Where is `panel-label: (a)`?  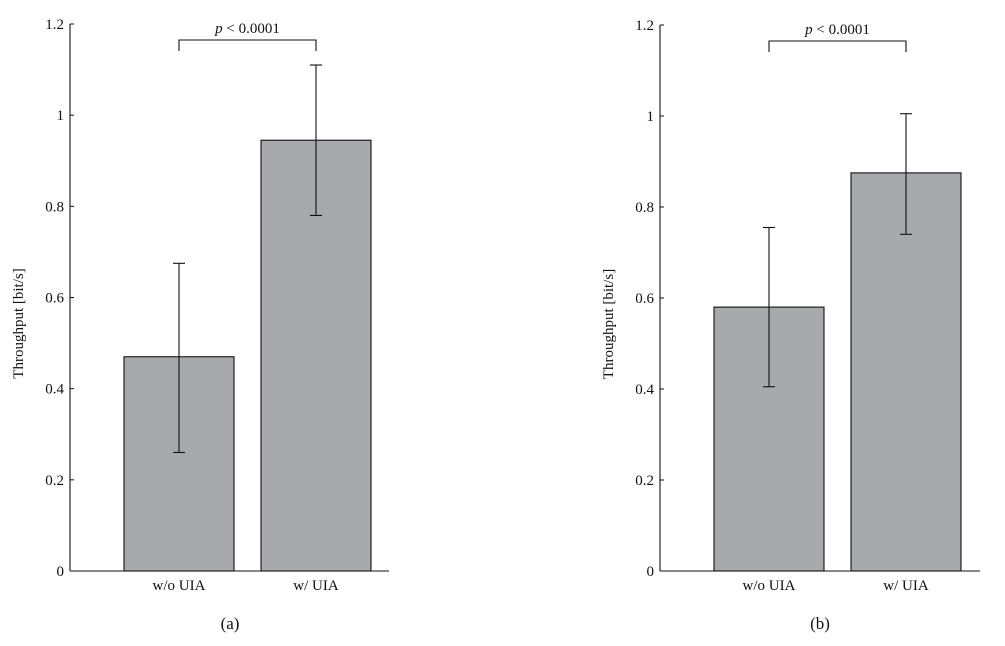 panel-label: (a) is located at coordinates (230, 623).